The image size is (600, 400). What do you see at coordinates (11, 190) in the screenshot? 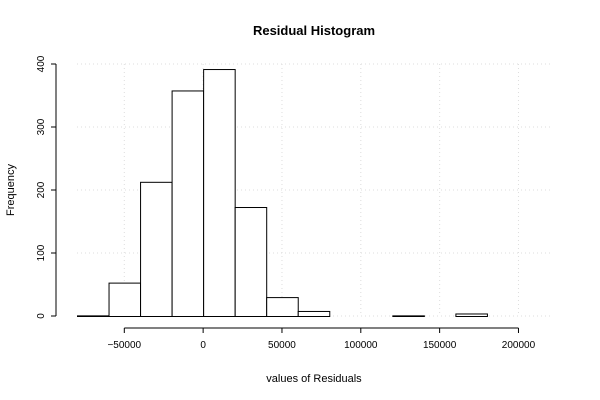
I see `y-axis-label: Frequency` at bounding box center [11, 190].